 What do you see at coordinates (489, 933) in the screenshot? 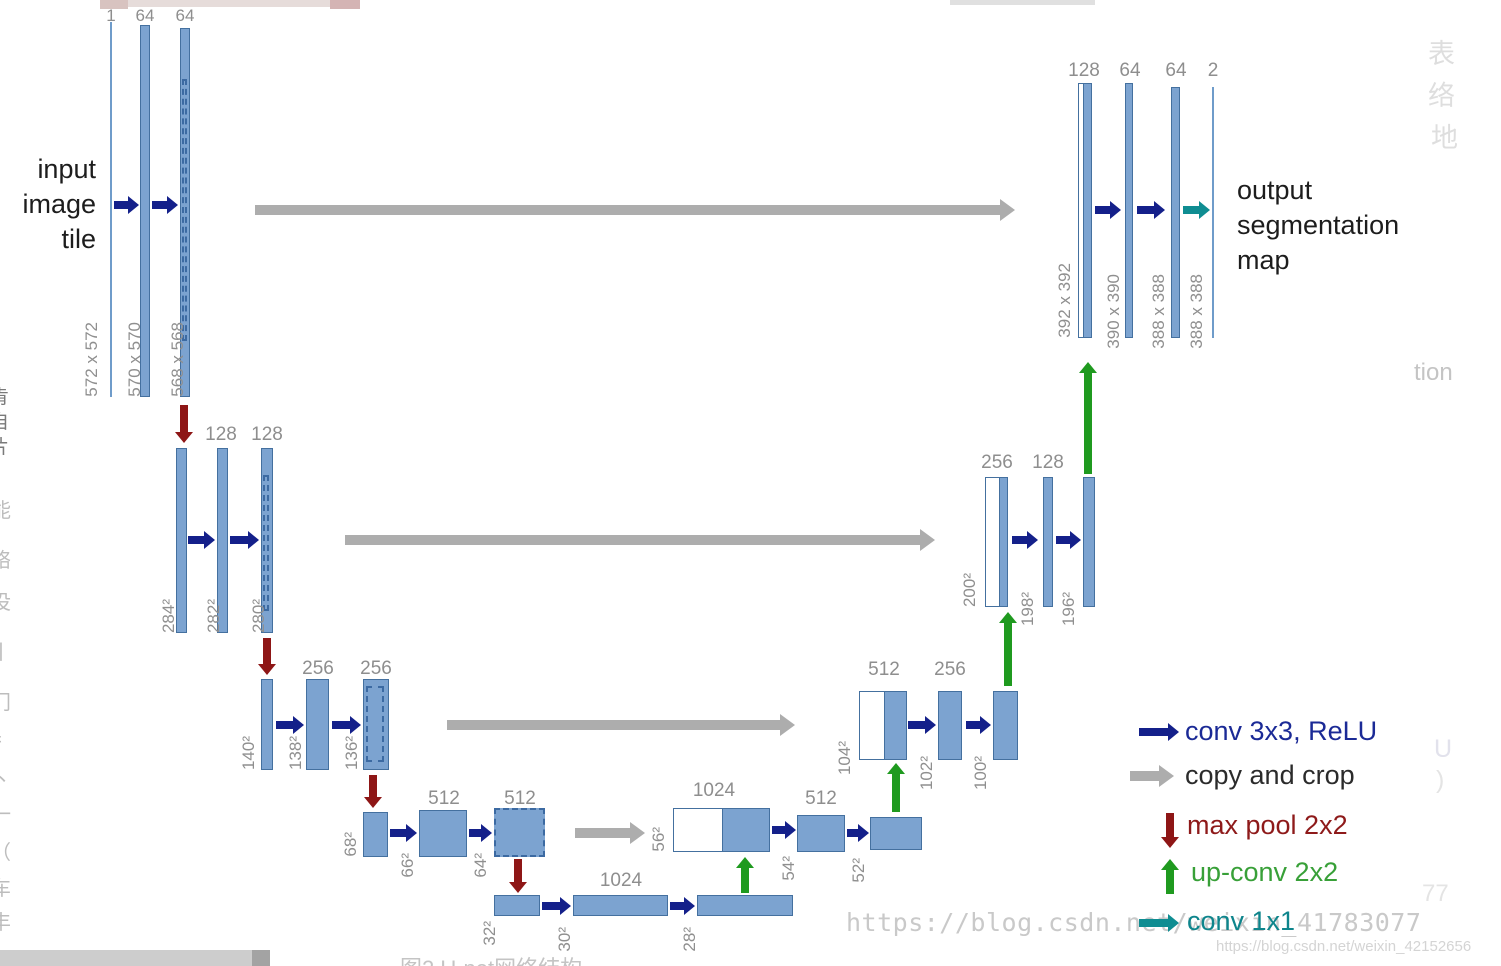
I see `feature-size-label: 32²` at bounding box center [489, 933].